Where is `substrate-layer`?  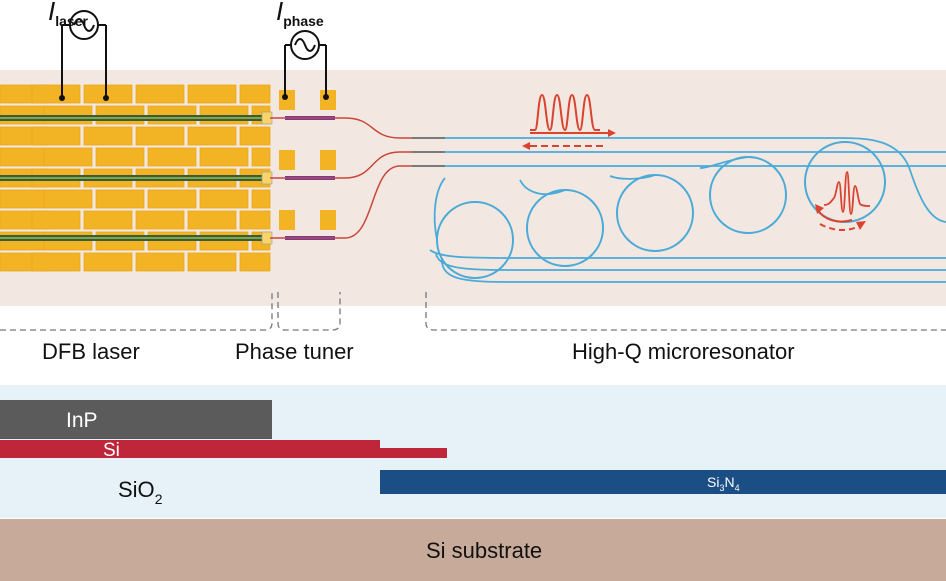 substrate-layer is located at coordinates (473, 550).